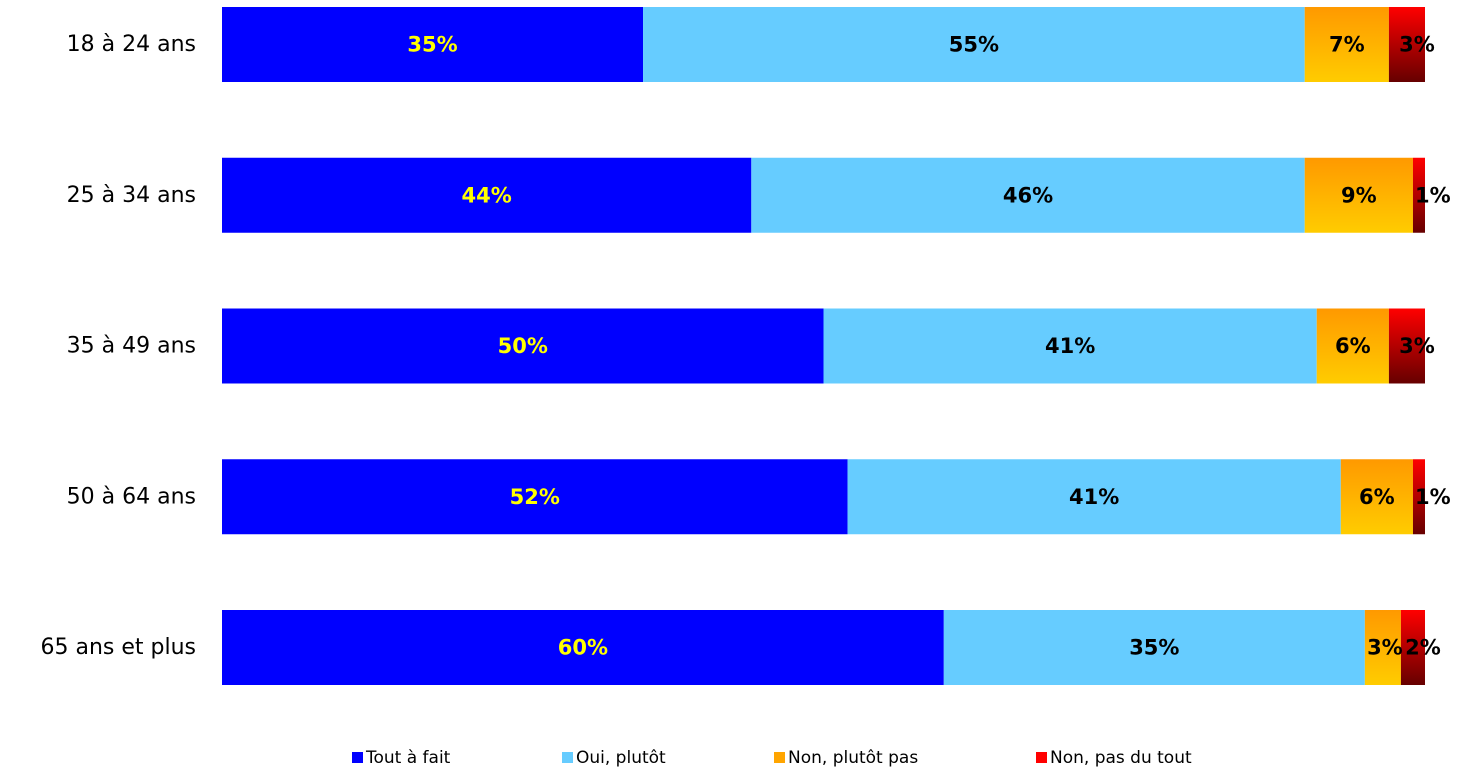  I want to click on category-label: 65 ans et plus, so click(118, 647).